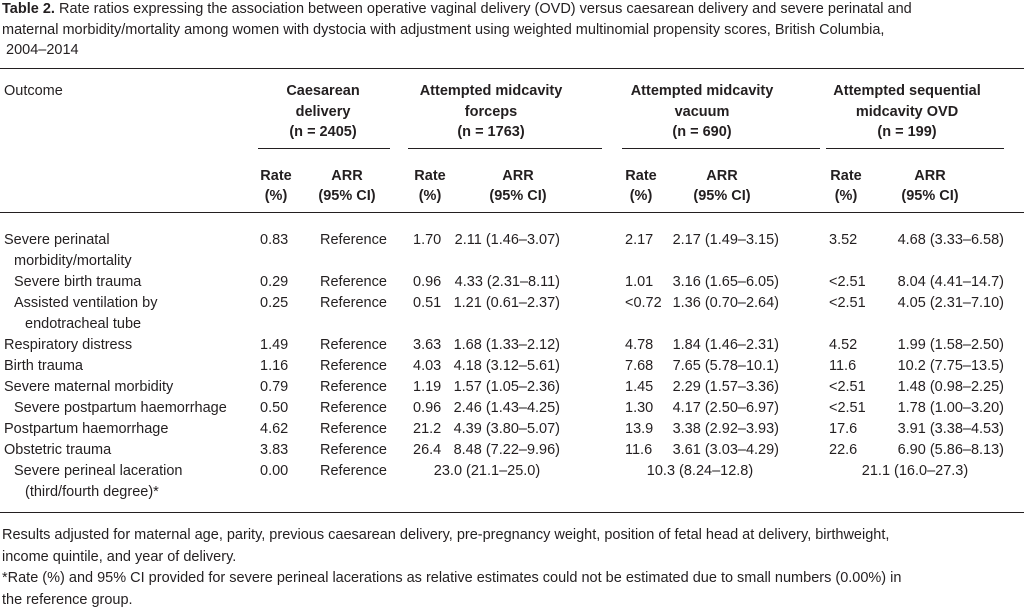 The height and width of the screenshot is (610, 1024). What do you see at coordinates (427, 240) in the screenshot?
I see `cell: 1.70` at bounding box center [427, 240].